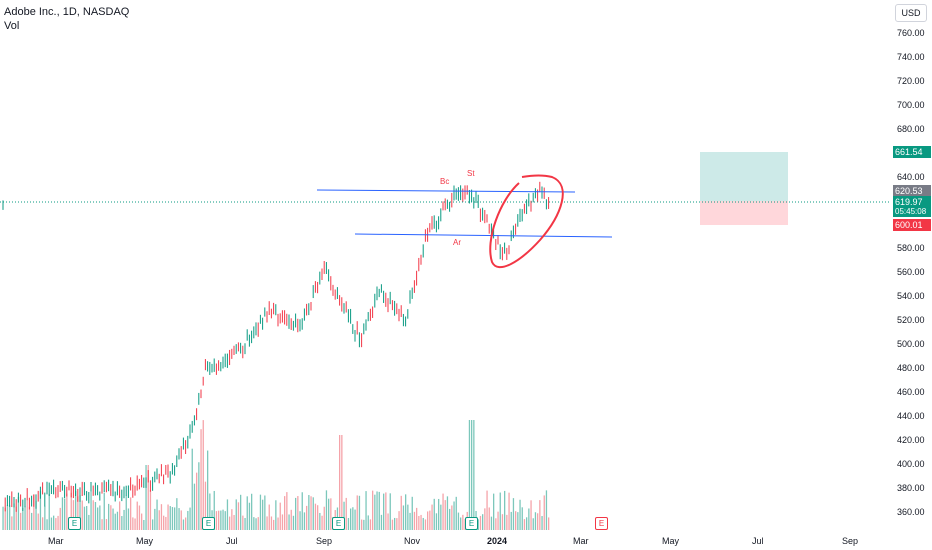 This screenshot has height=550, width=932. I want to click on earnings-icon-upcoming: E, so click(601, 523).